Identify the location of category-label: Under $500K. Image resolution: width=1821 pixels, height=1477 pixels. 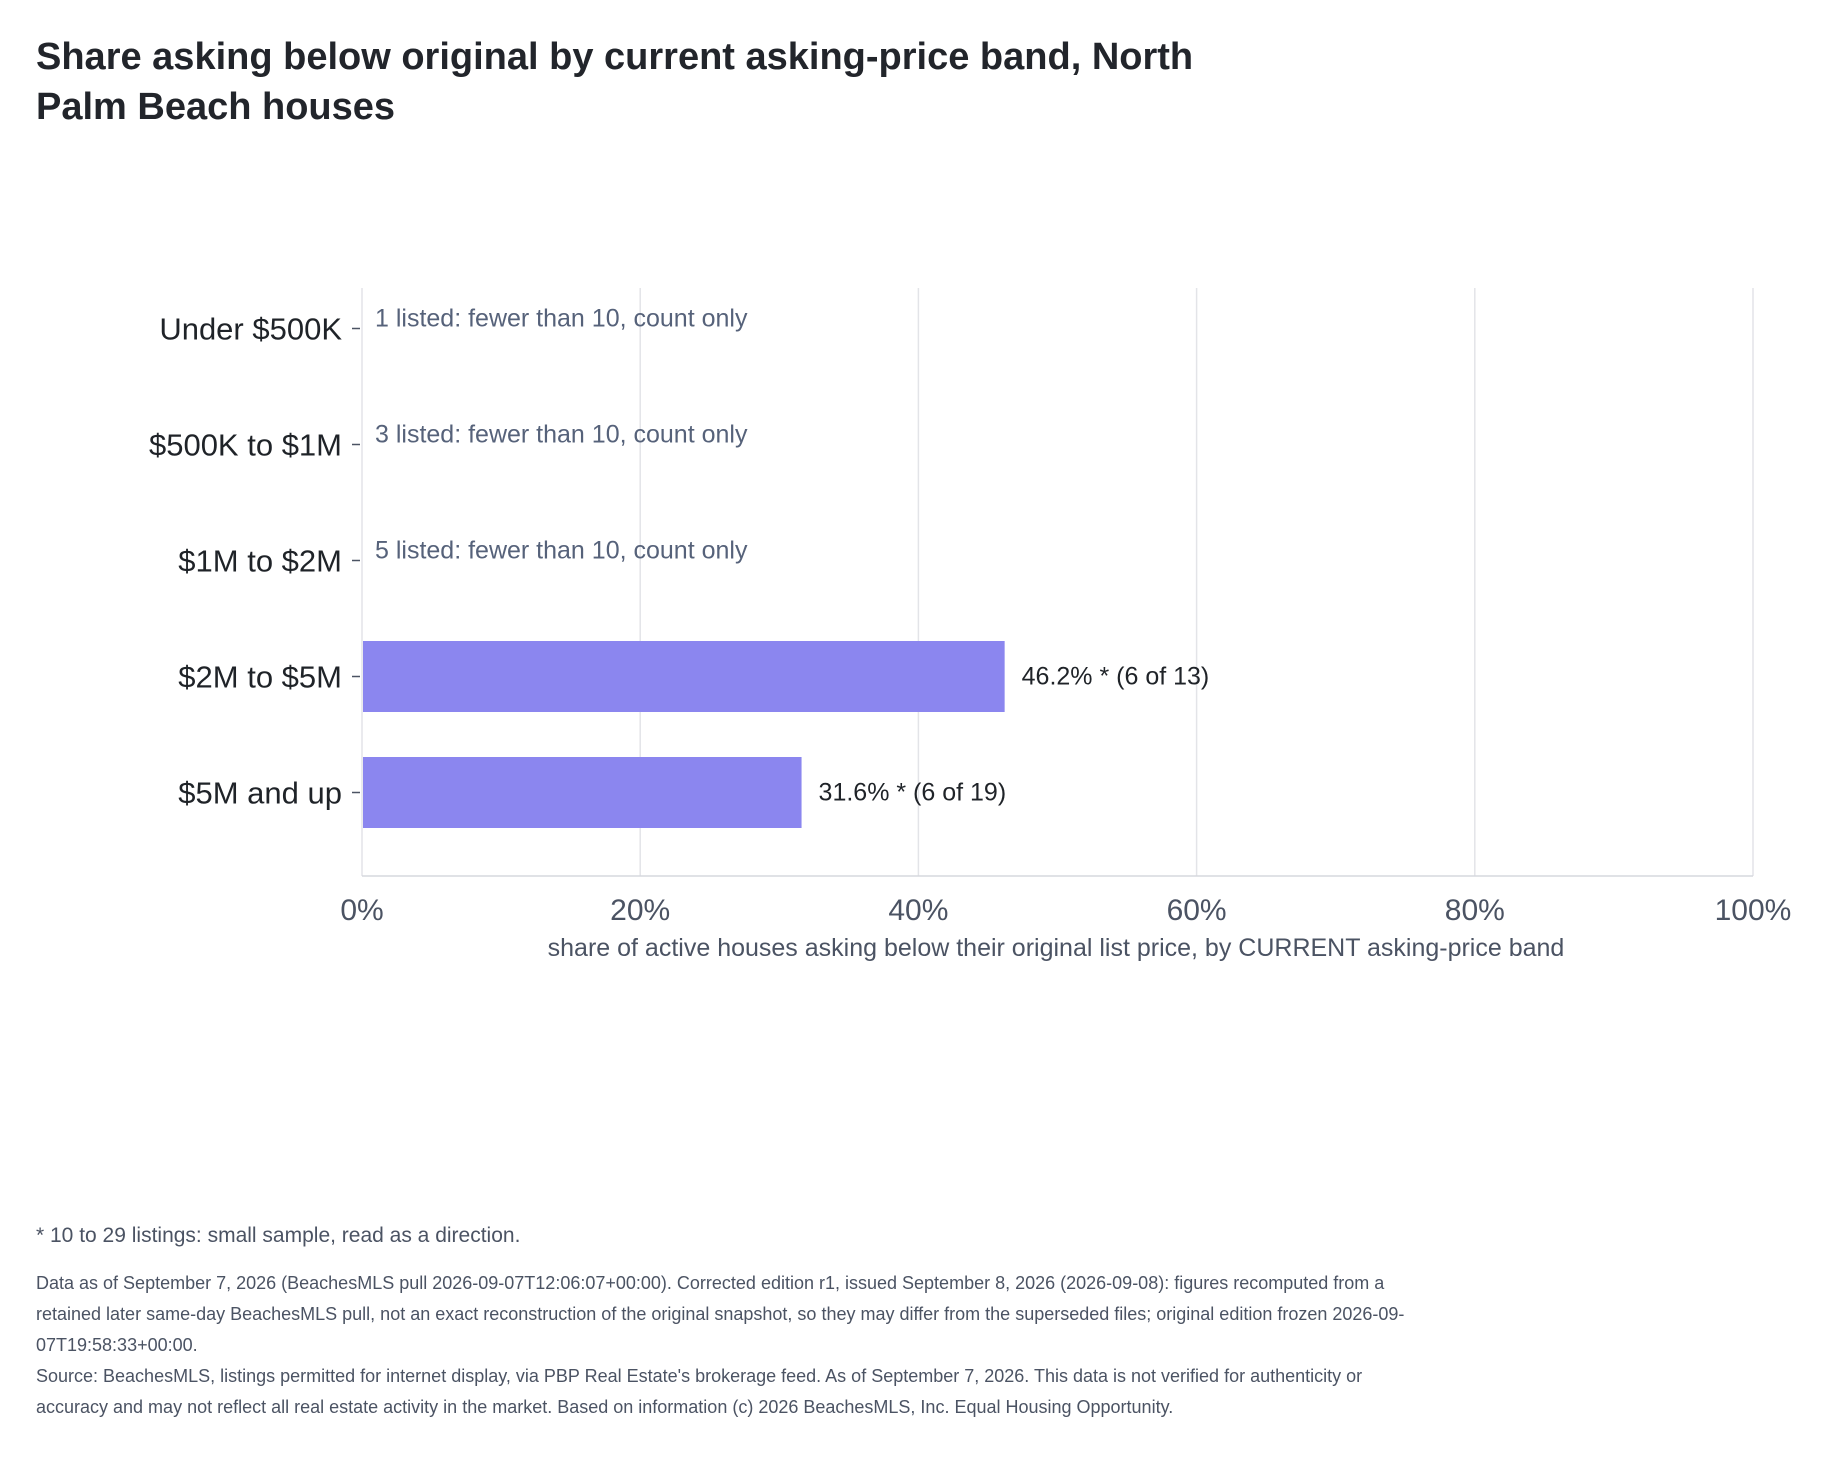
(250, 329).